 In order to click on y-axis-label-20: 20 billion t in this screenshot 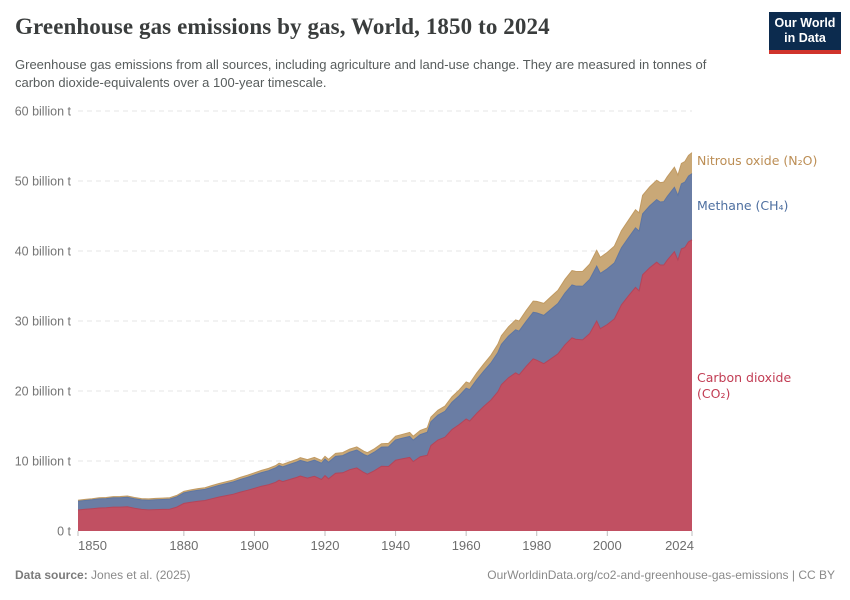, I will do `click(43, 392)`.